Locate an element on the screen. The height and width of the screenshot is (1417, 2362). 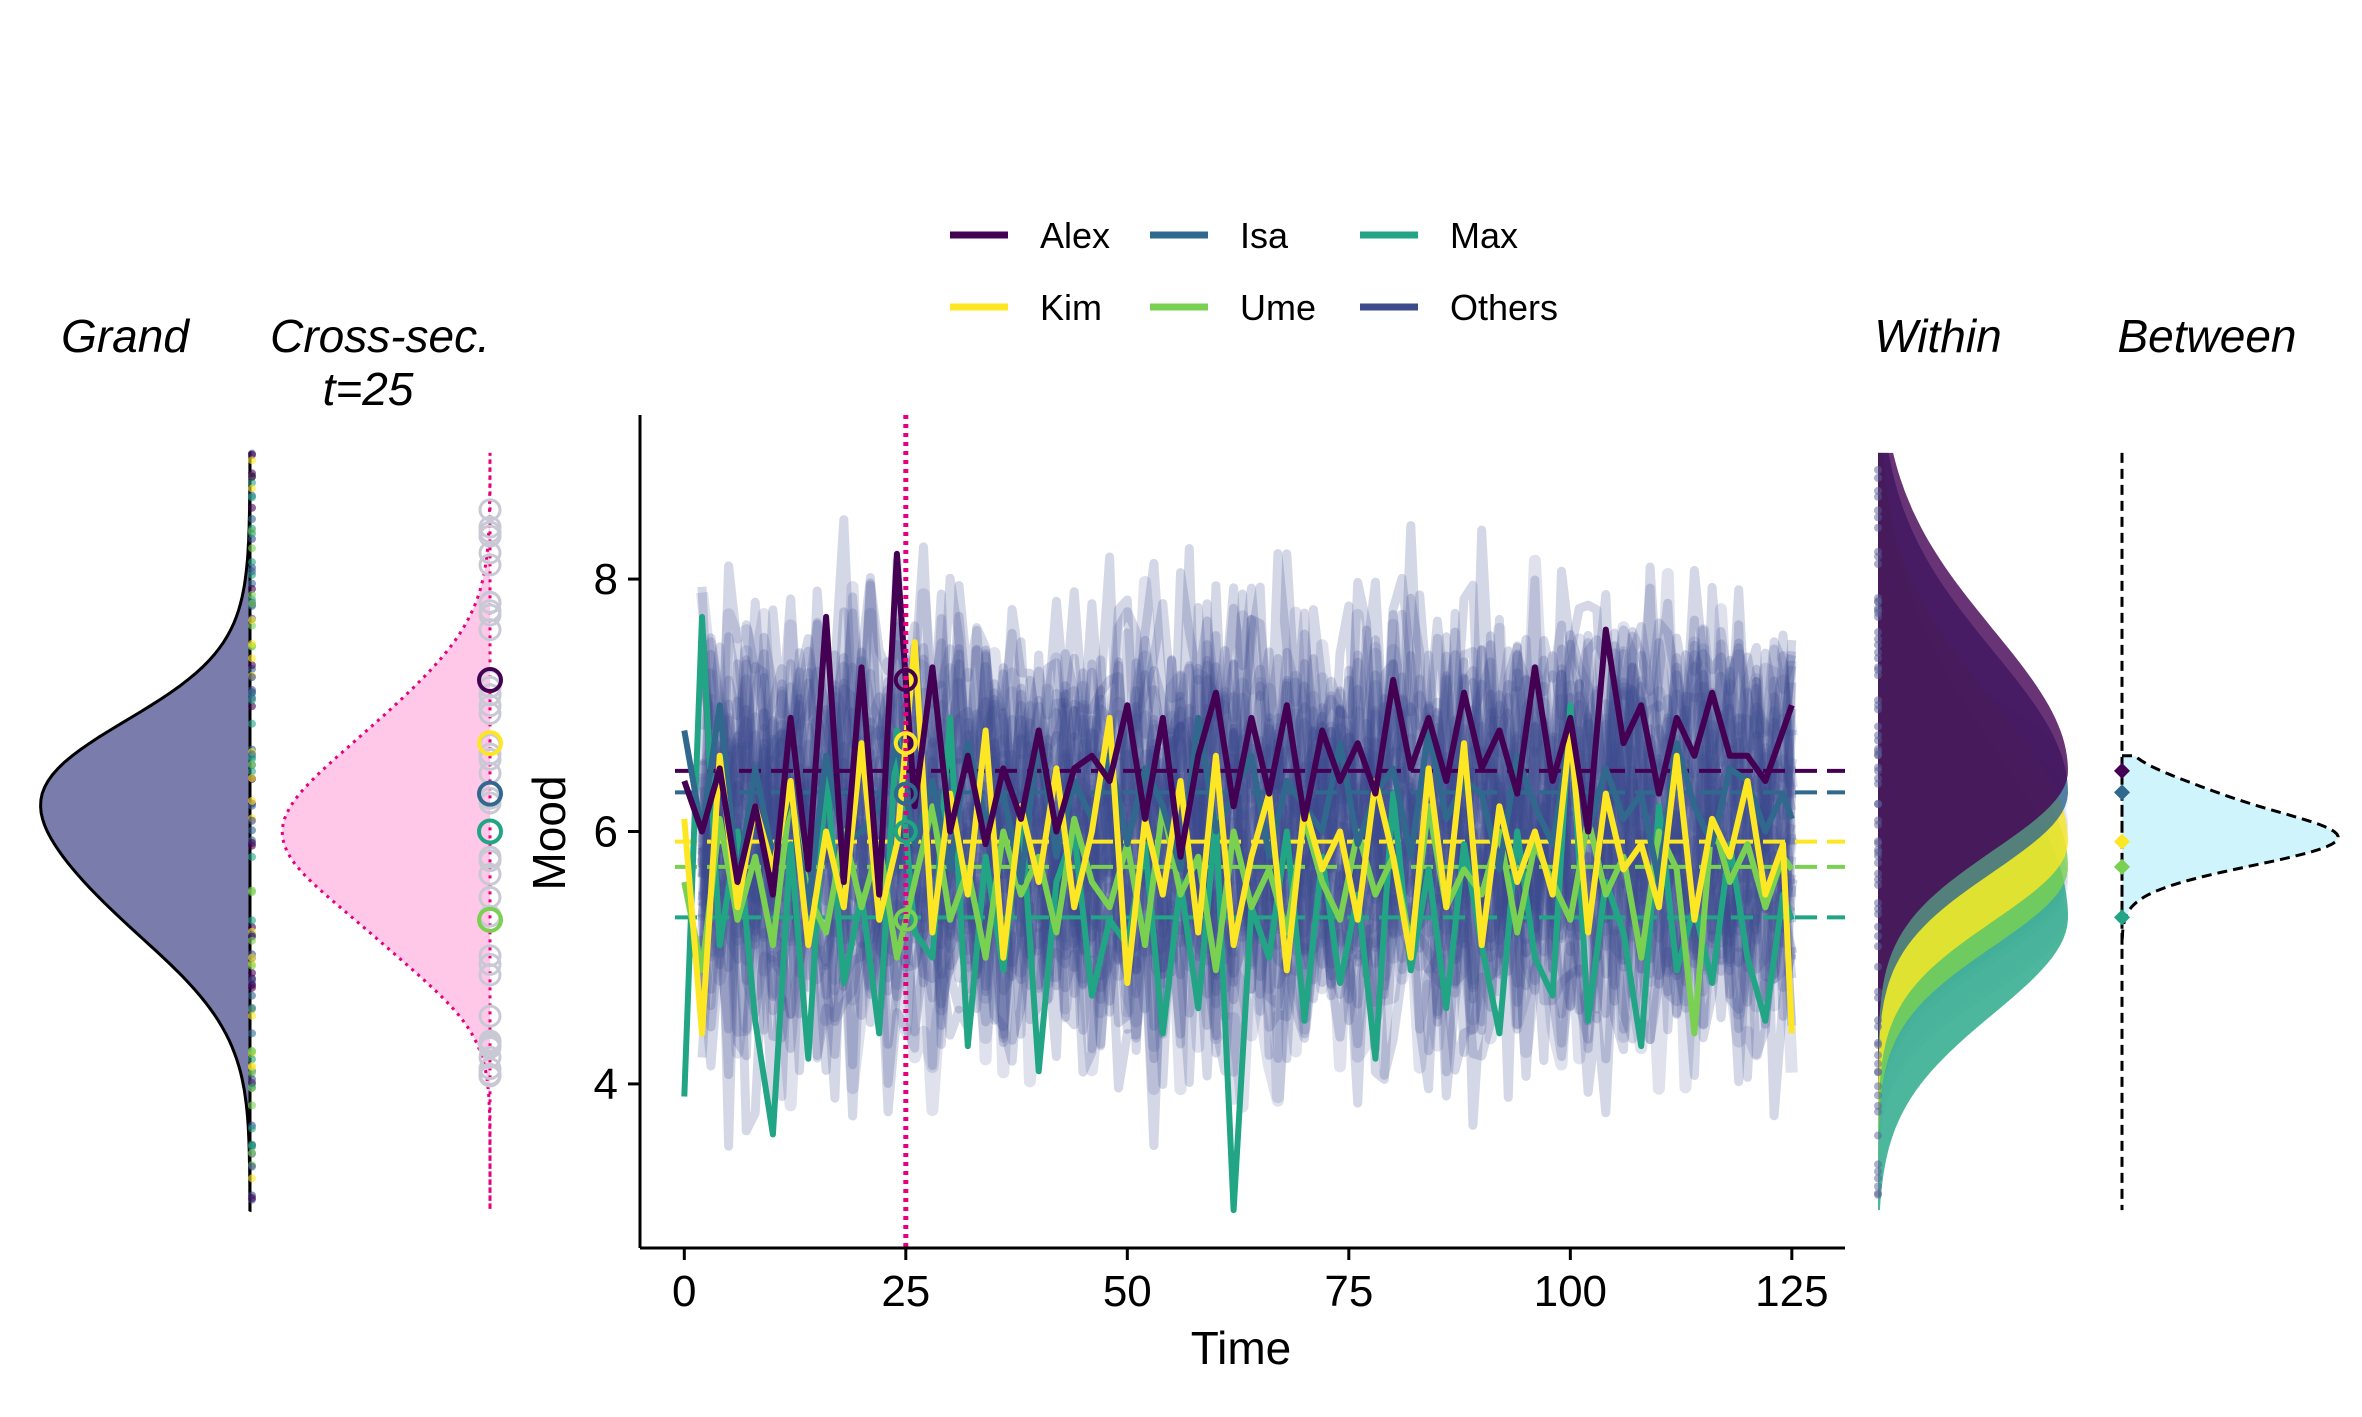
cross-sectional-point-kim is located at coordinates (490, 743).